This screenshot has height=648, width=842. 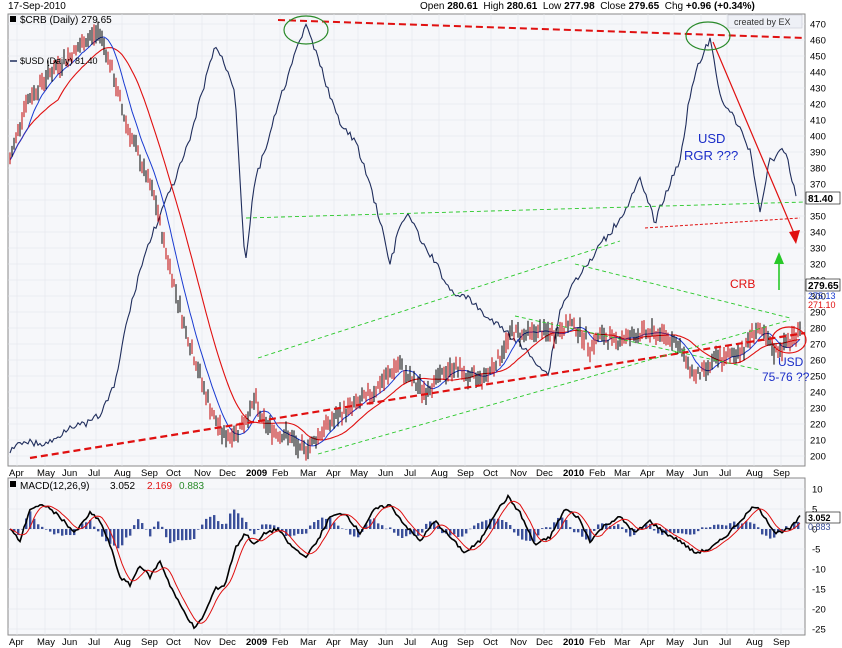 What do you see at coordinates (16, 642) in the screenshot?
I see `x-tick-label-macd: Apr` at bounding box center [16, 642].